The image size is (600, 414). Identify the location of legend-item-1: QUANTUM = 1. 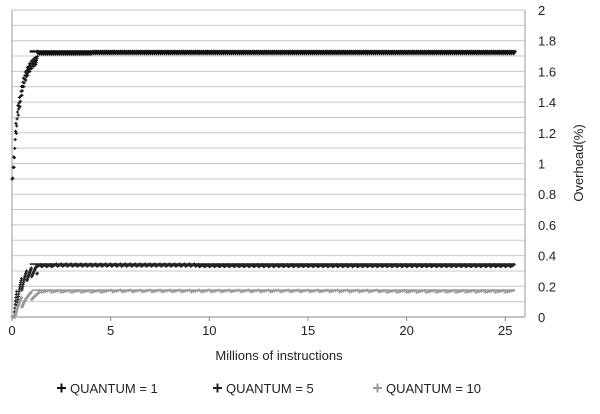
(107, 388).